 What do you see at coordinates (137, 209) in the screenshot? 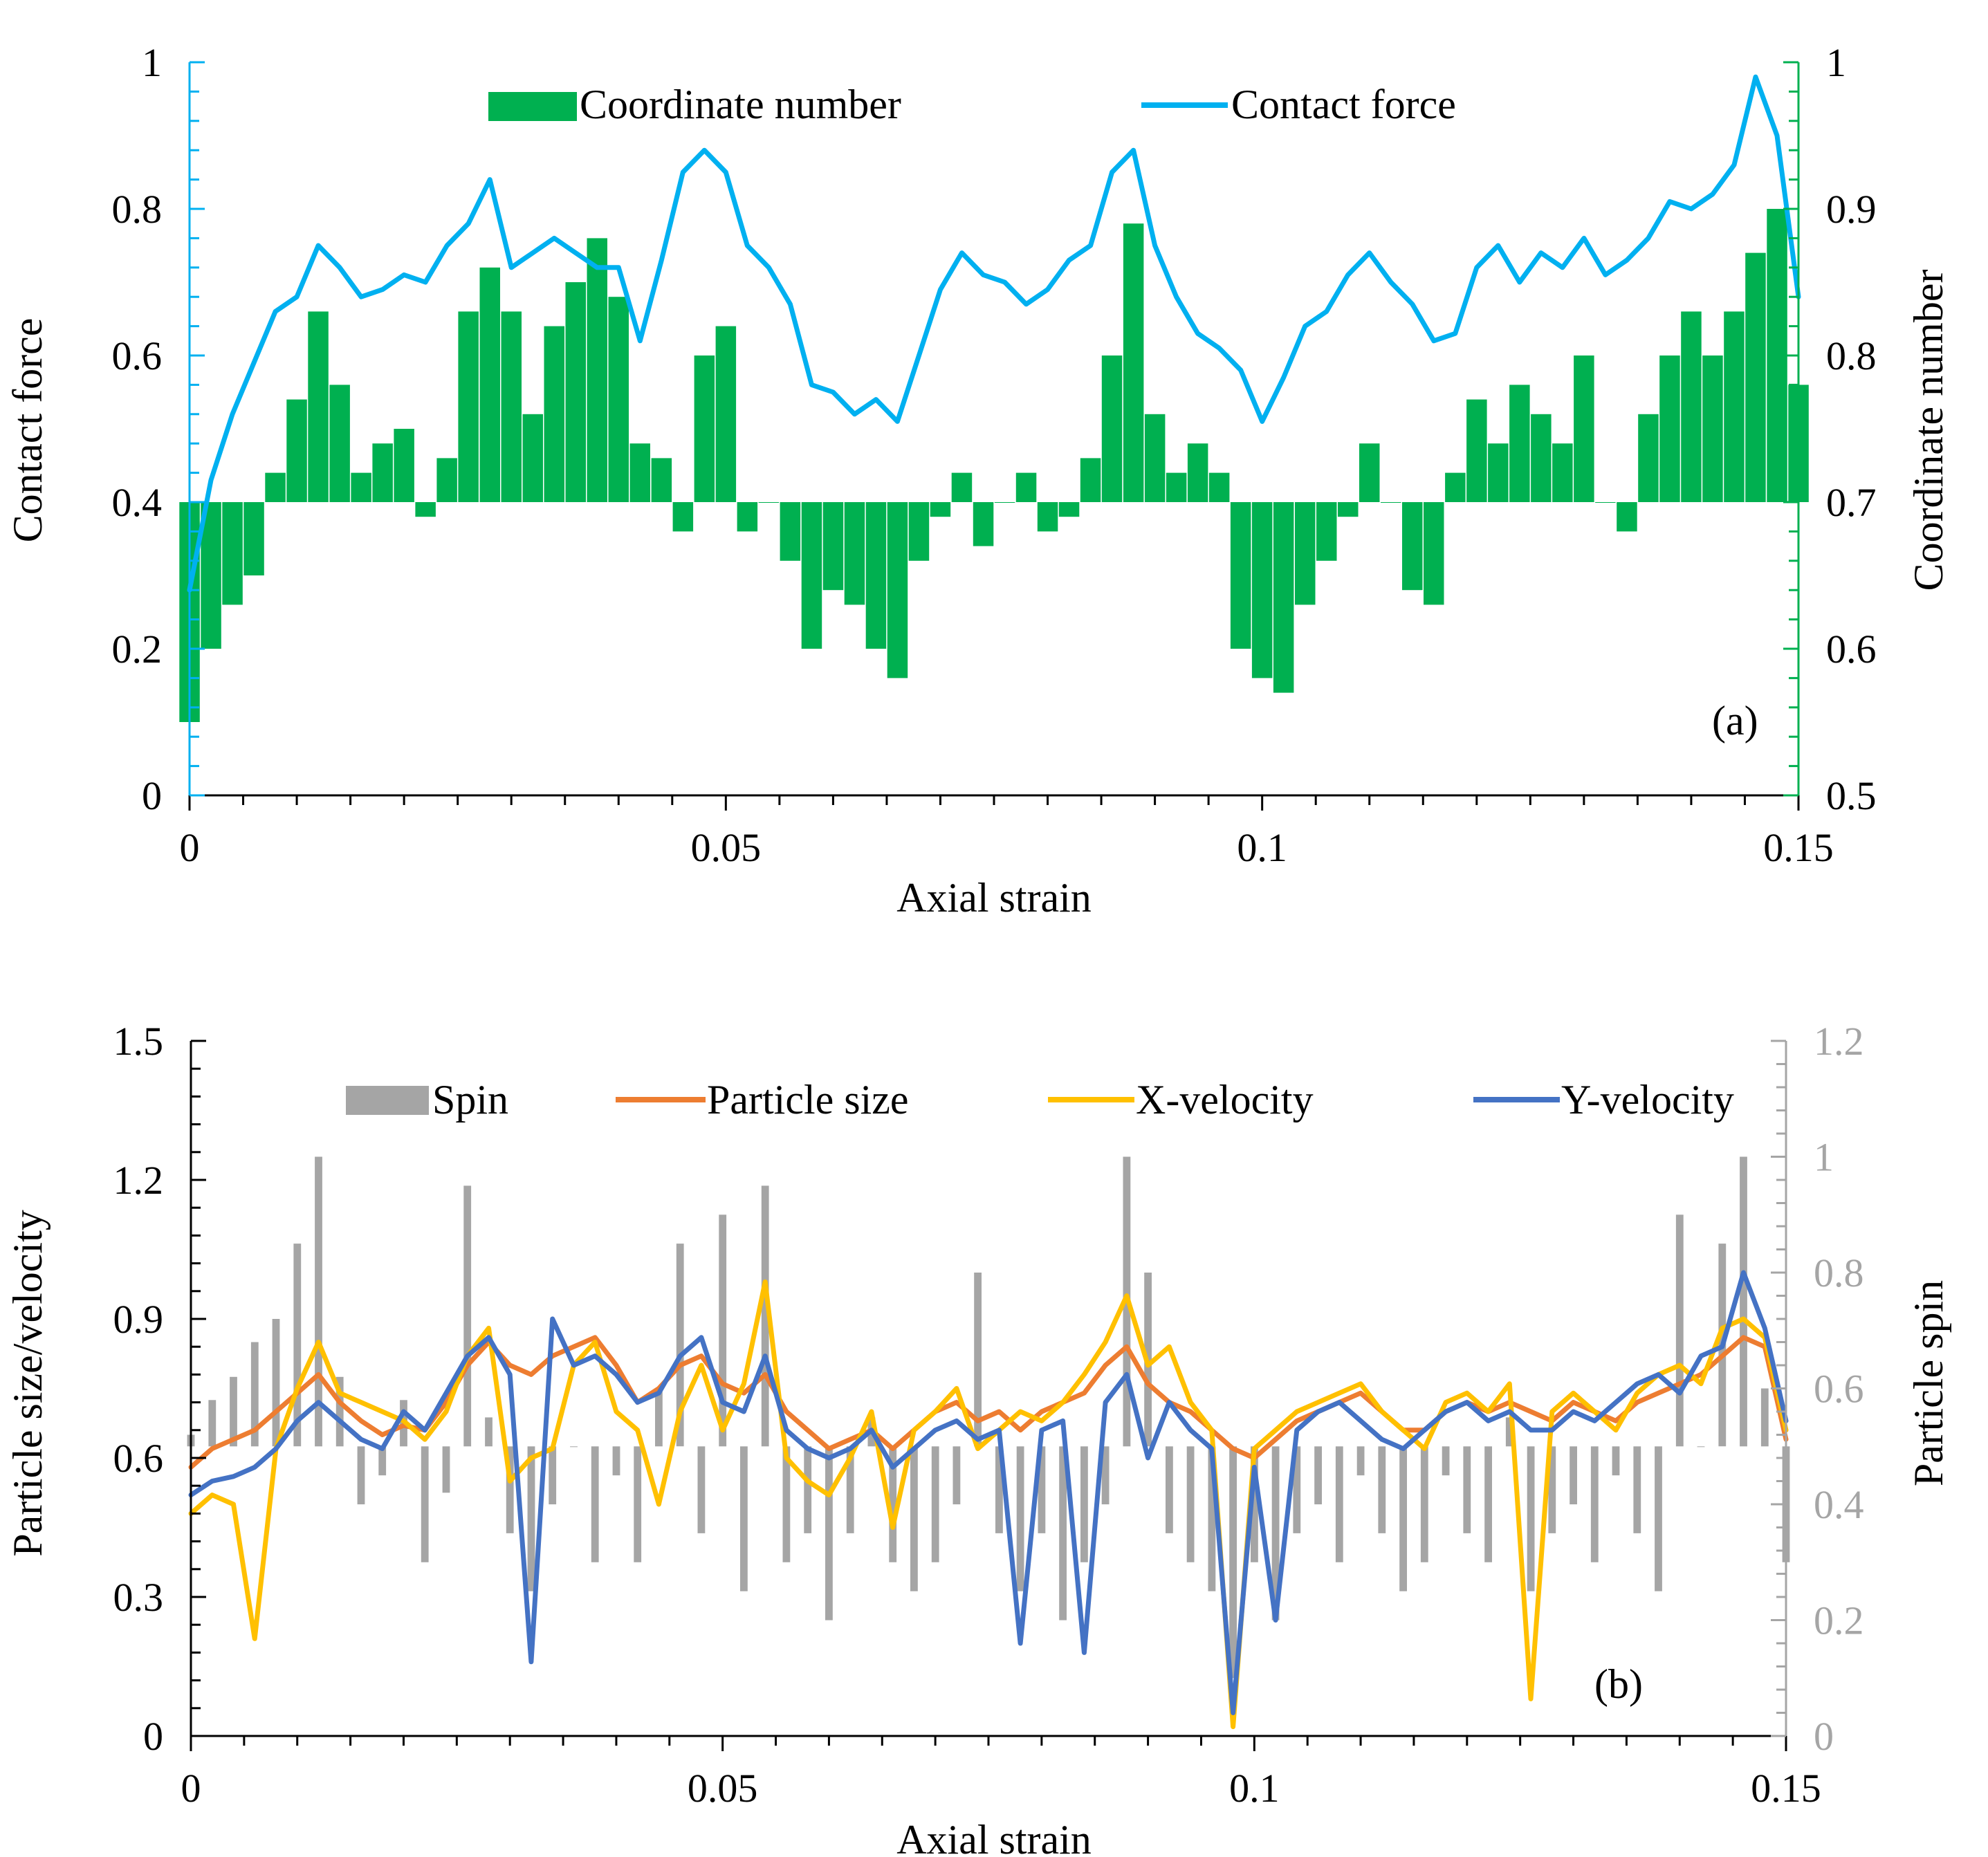
I see `a-yl-tick-label-4: 0.8` at bounding box center [137, 209].